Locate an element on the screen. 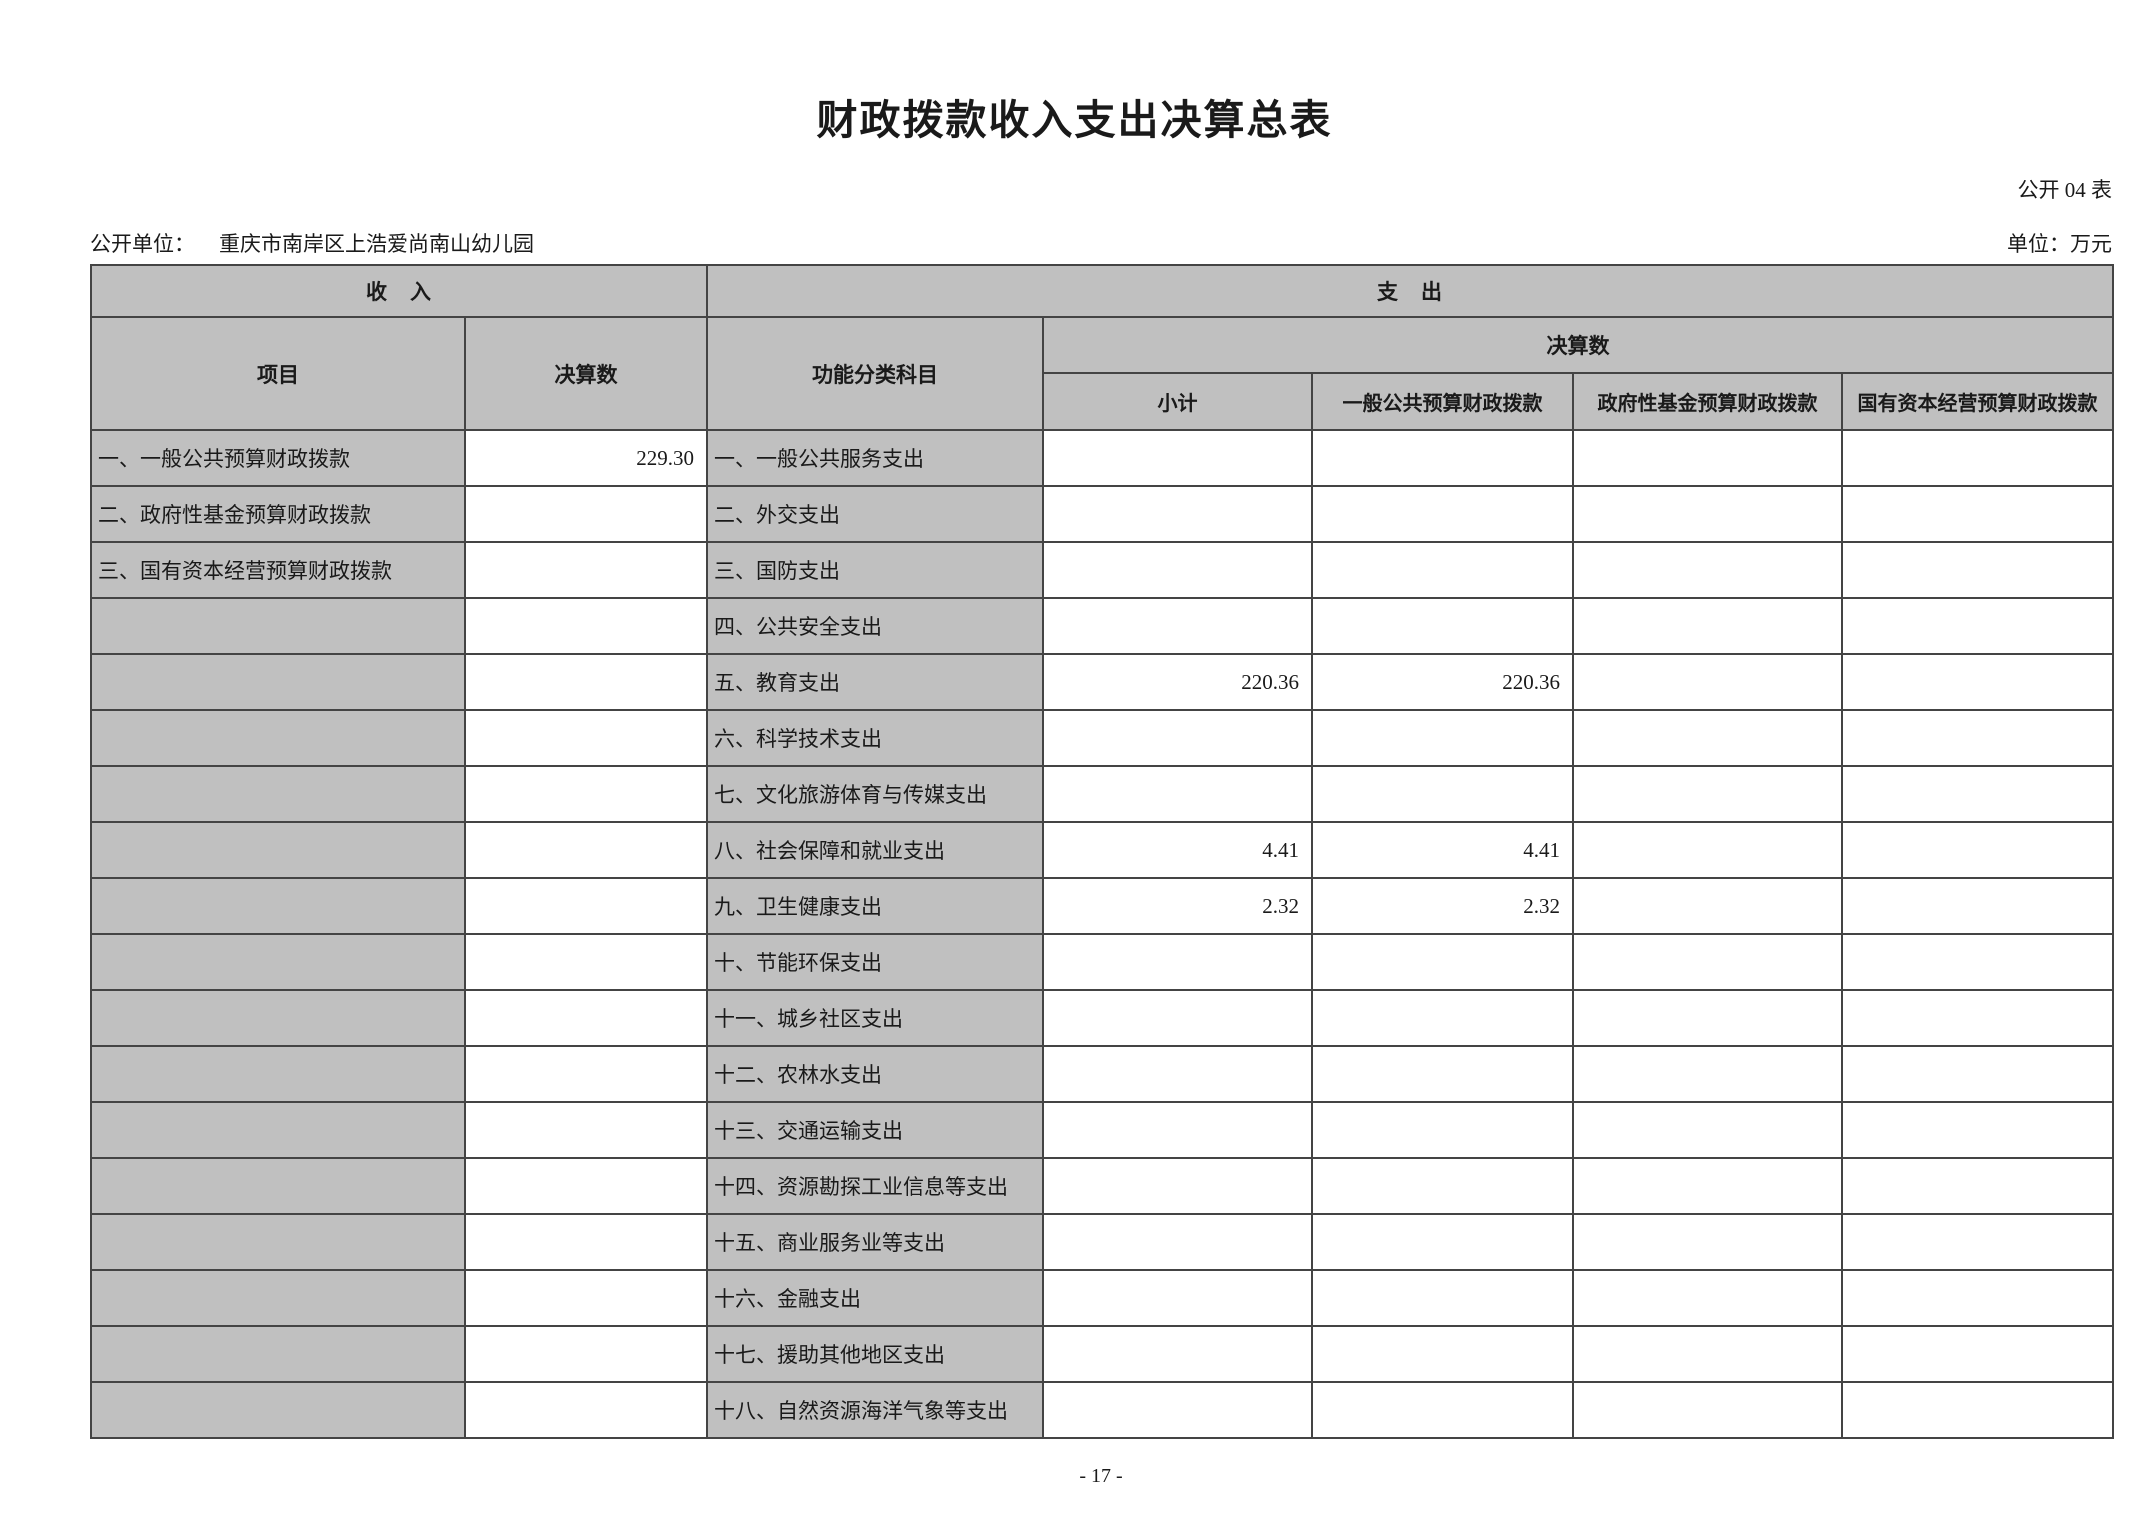 The height and width of the screenshot is (1520, 2149). col-header-subtotal: 小计 is located at coordinates (1177, 401).